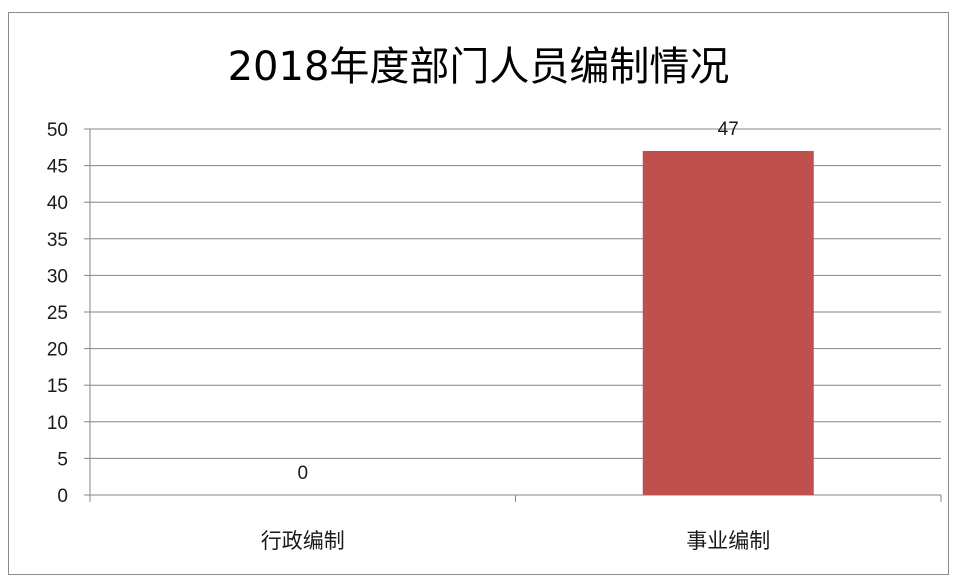 This screenshot has height=577, width=957. What do you see at coordinates (728, 541) in the screenshot?
I see `x-category-label: 事业编制` at bounding box center [728, 541].